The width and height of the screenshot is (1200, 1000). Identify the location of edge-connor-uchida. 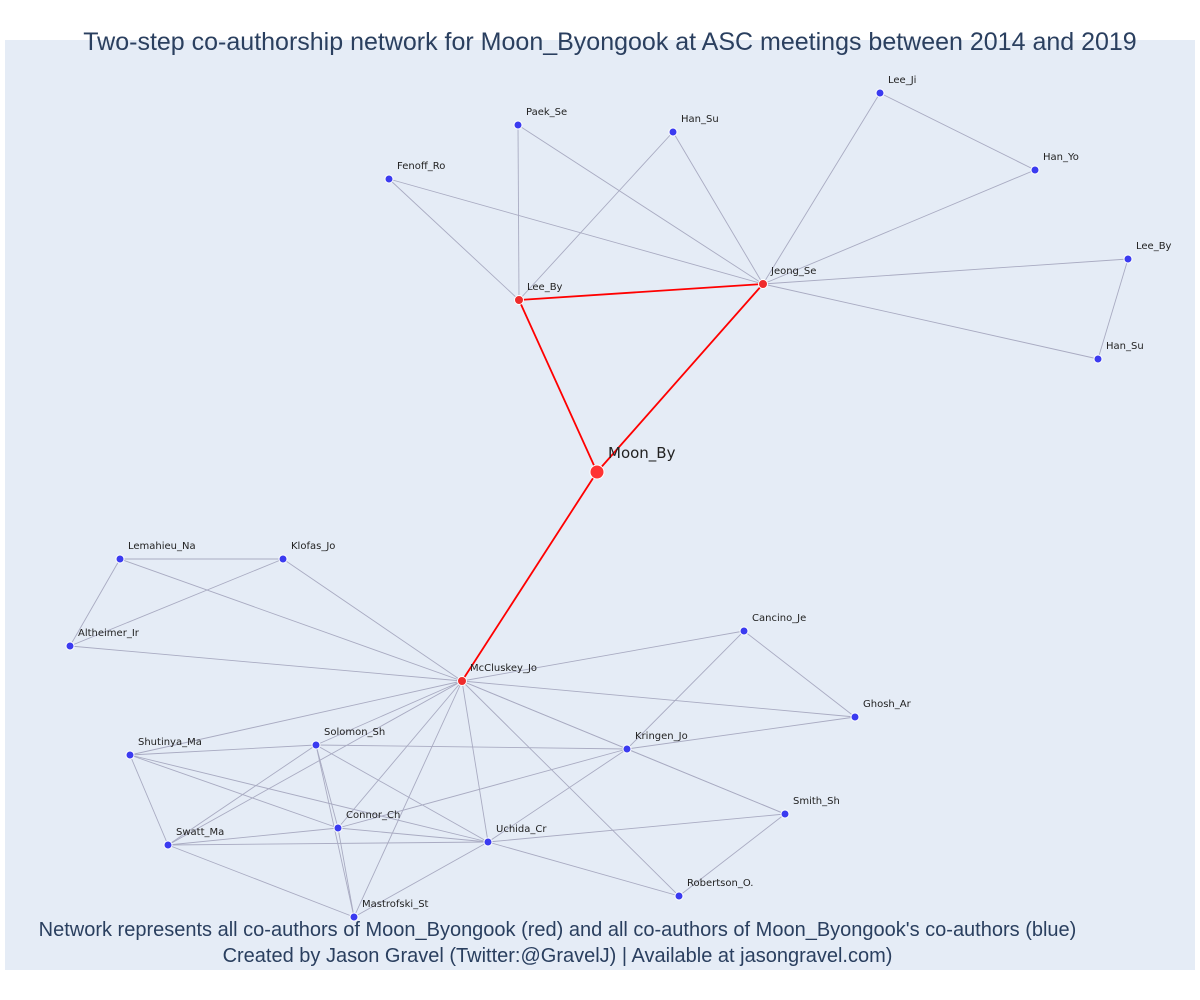
(413, 835).